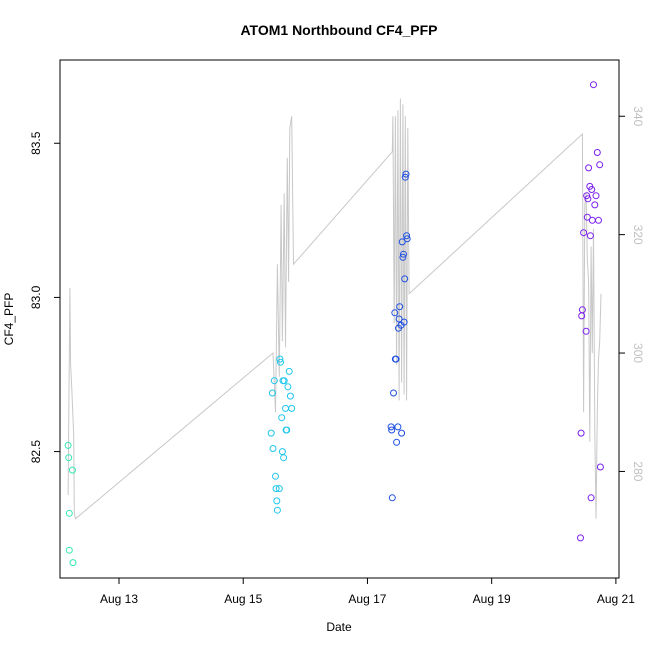 Image resolution: width=650 pixels, height=650 pixels. I want to click on x-tick-label: Aug 19, so click(492, 599).